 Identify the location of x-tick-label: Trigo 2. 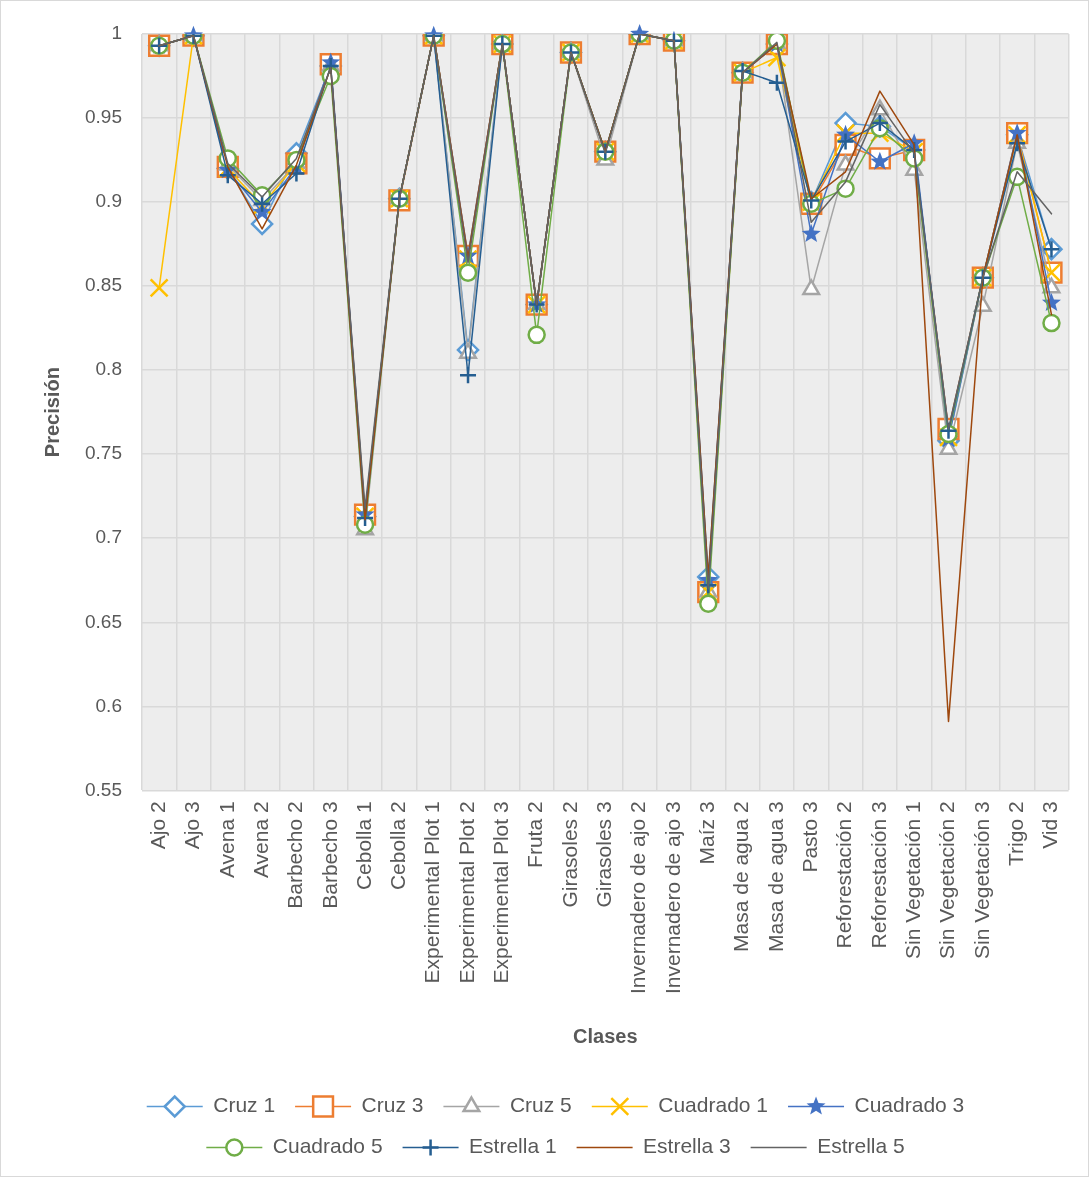
(1015, 833).